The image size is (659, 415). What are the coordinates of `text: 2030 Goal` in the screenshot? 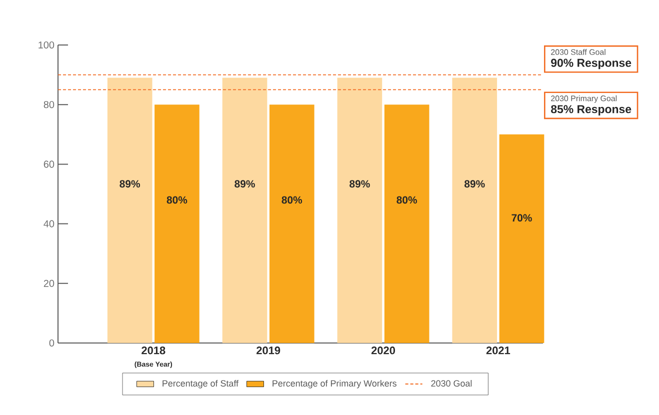 It's located at (451, 383).